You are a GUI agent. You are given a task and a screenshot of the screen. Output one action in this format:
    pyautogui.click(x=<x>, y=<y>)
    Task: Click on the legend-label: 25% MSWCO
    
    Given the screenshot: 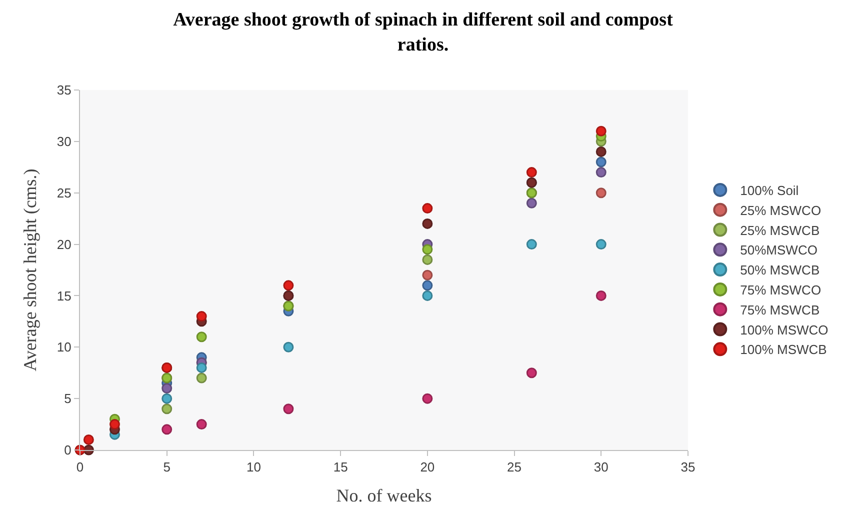 What is the action you would take?
    pyautogui.click(x=781, y=210)
    